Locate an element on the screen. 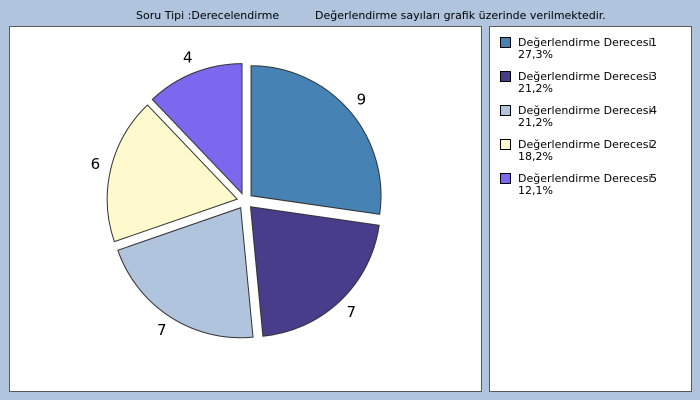  legend-item: Değerlendirme Derecesi 2 18,2% is located at coordinates (592, 153).